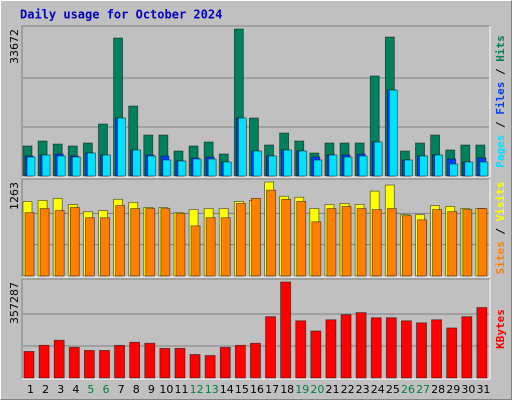  Describe the element at coordinates (257, 389) in the screenshot. I see `x-tick-label: 16` at that location.